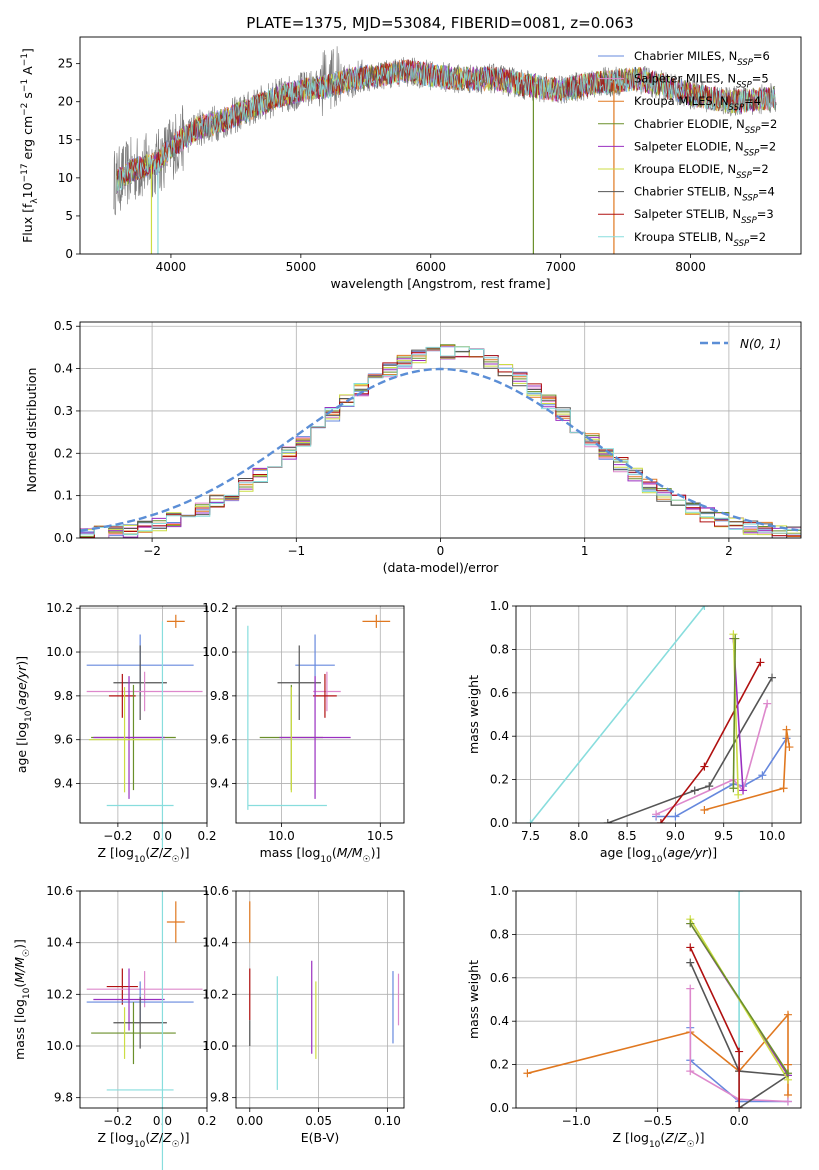 Image resolution: width=819 pixels, height=1170 pixels. I want to click on x-tick-label: 8000, so click(690, 267).